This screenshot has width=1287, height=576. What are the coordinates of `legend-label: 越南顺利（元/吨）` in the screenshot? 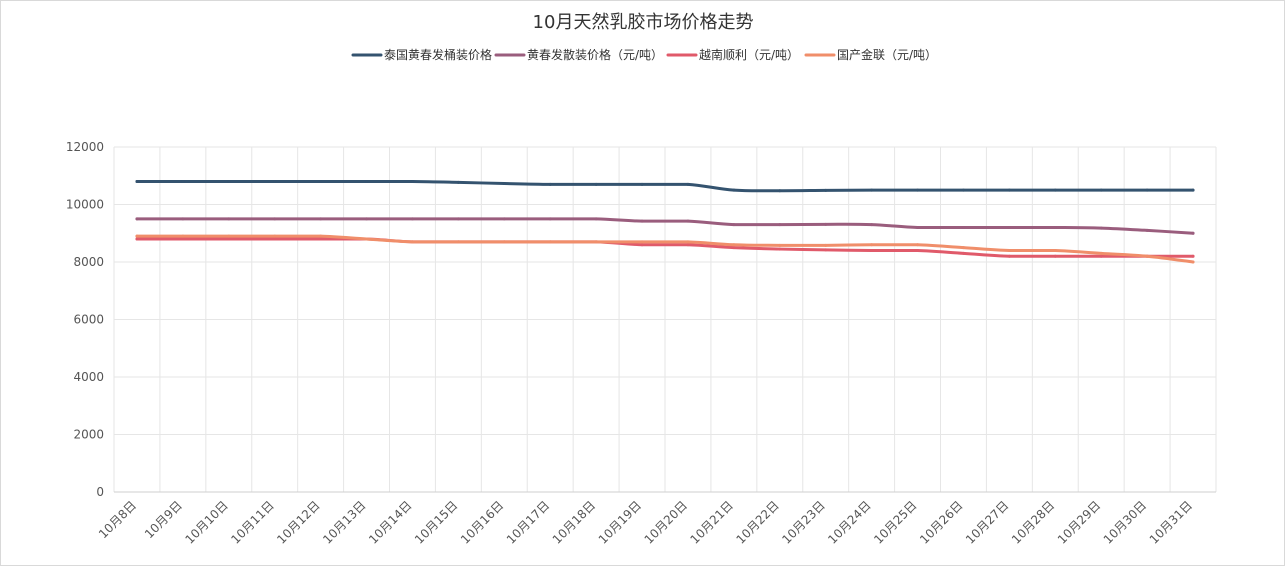 It's located at (749, 54).